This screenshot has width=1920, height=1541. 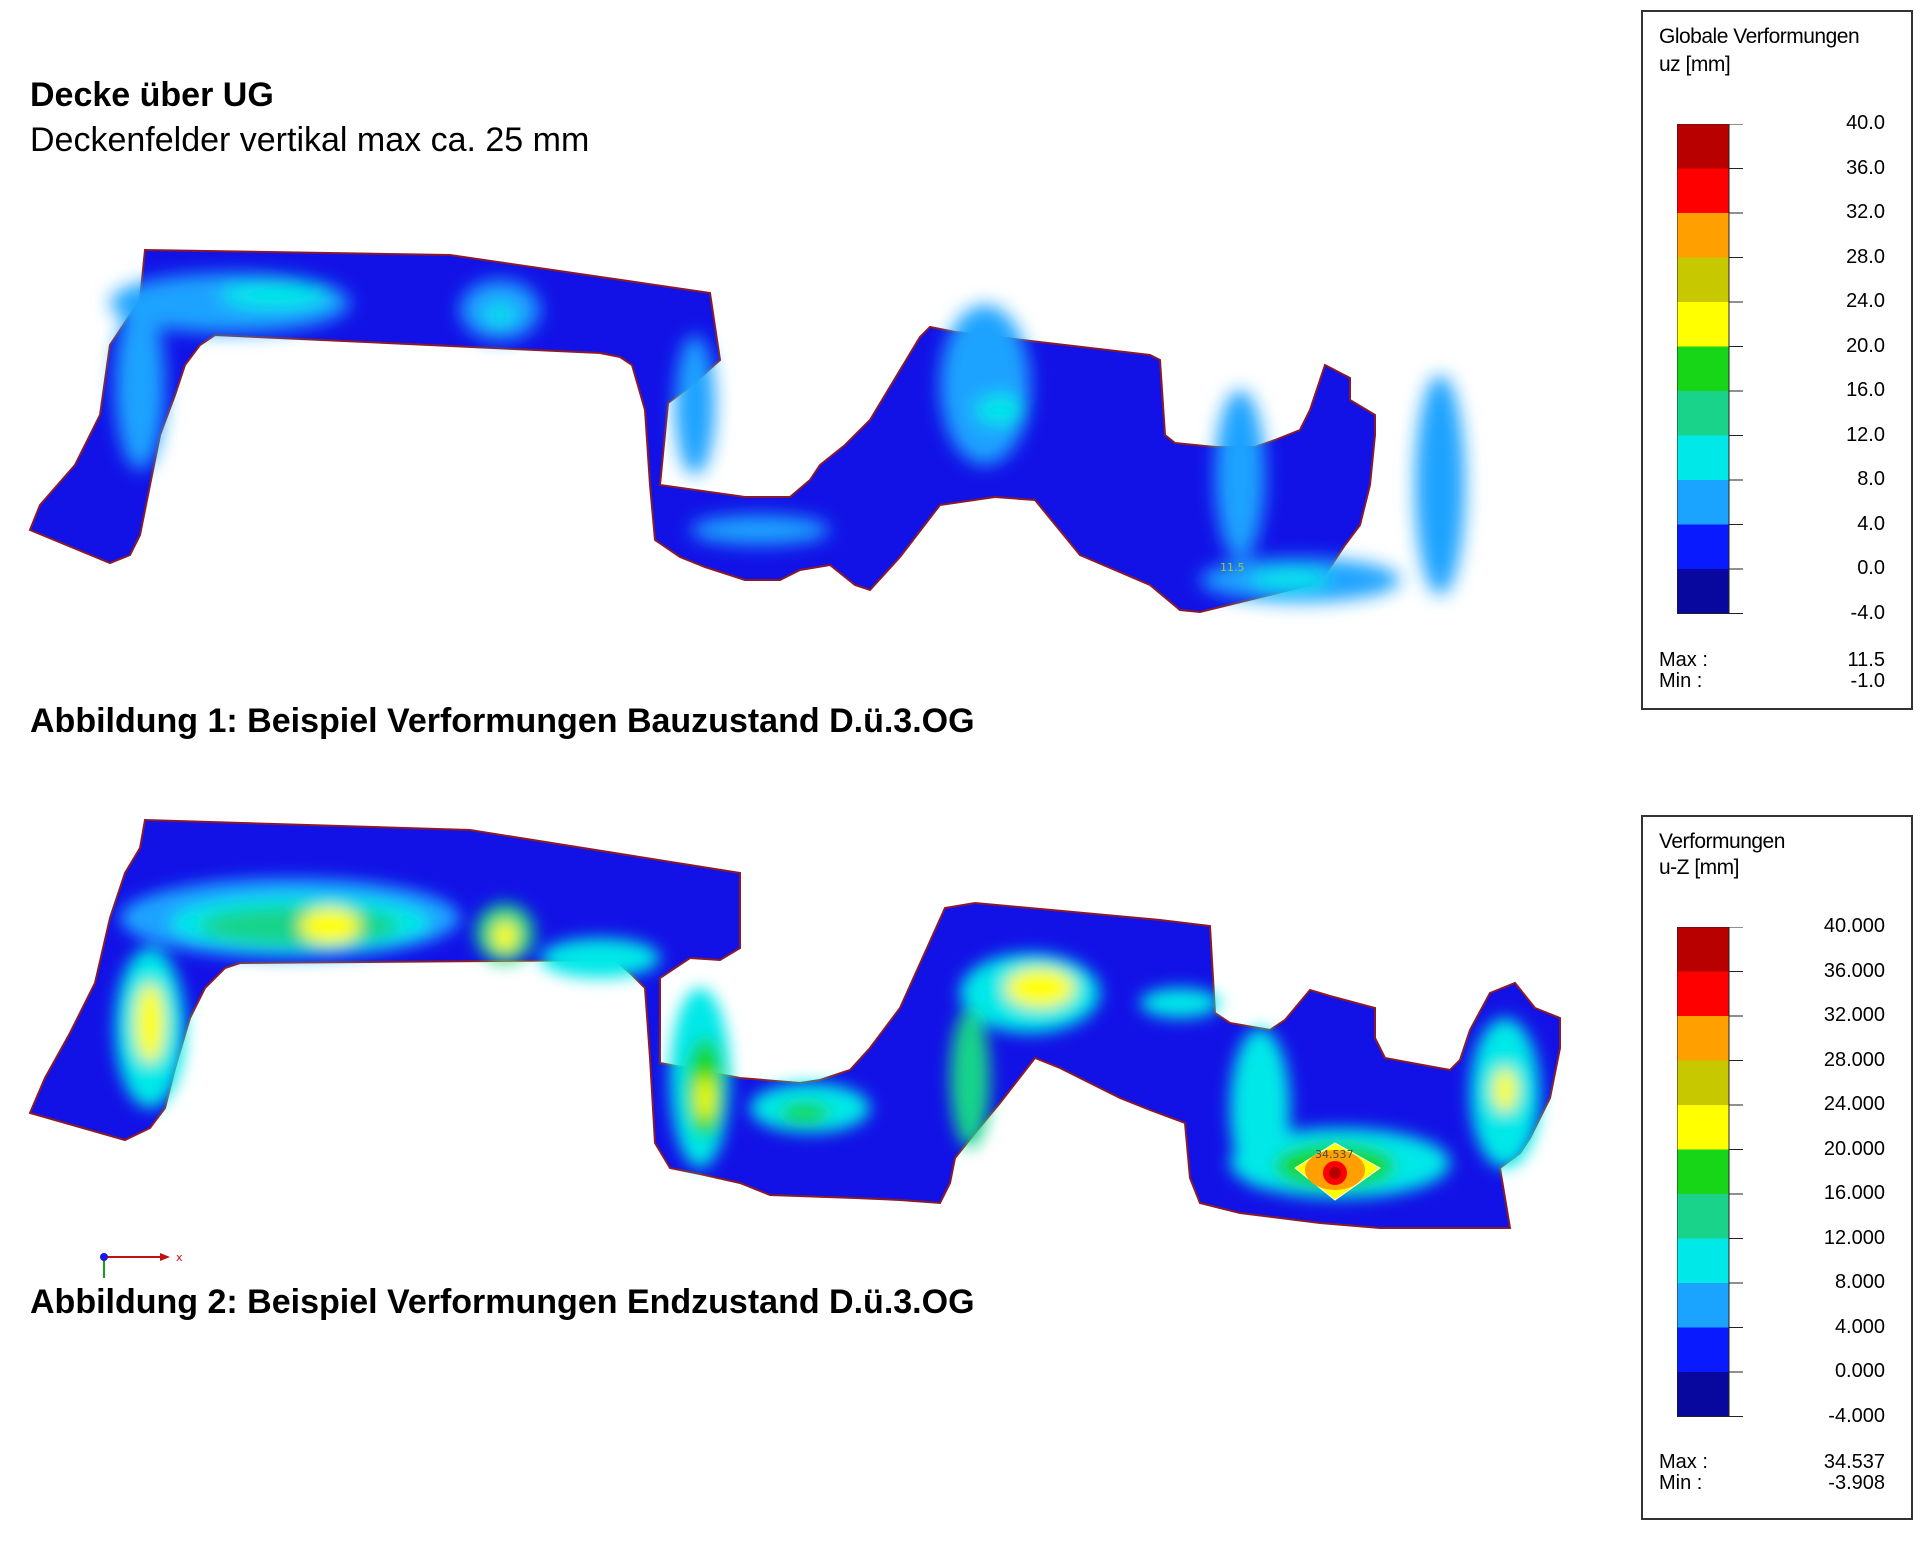 What do you see at coordinates (1856, 1415) in the screenshot?
I see `legend-tick-label: -4.000` at bounding box center [1856, 1415].